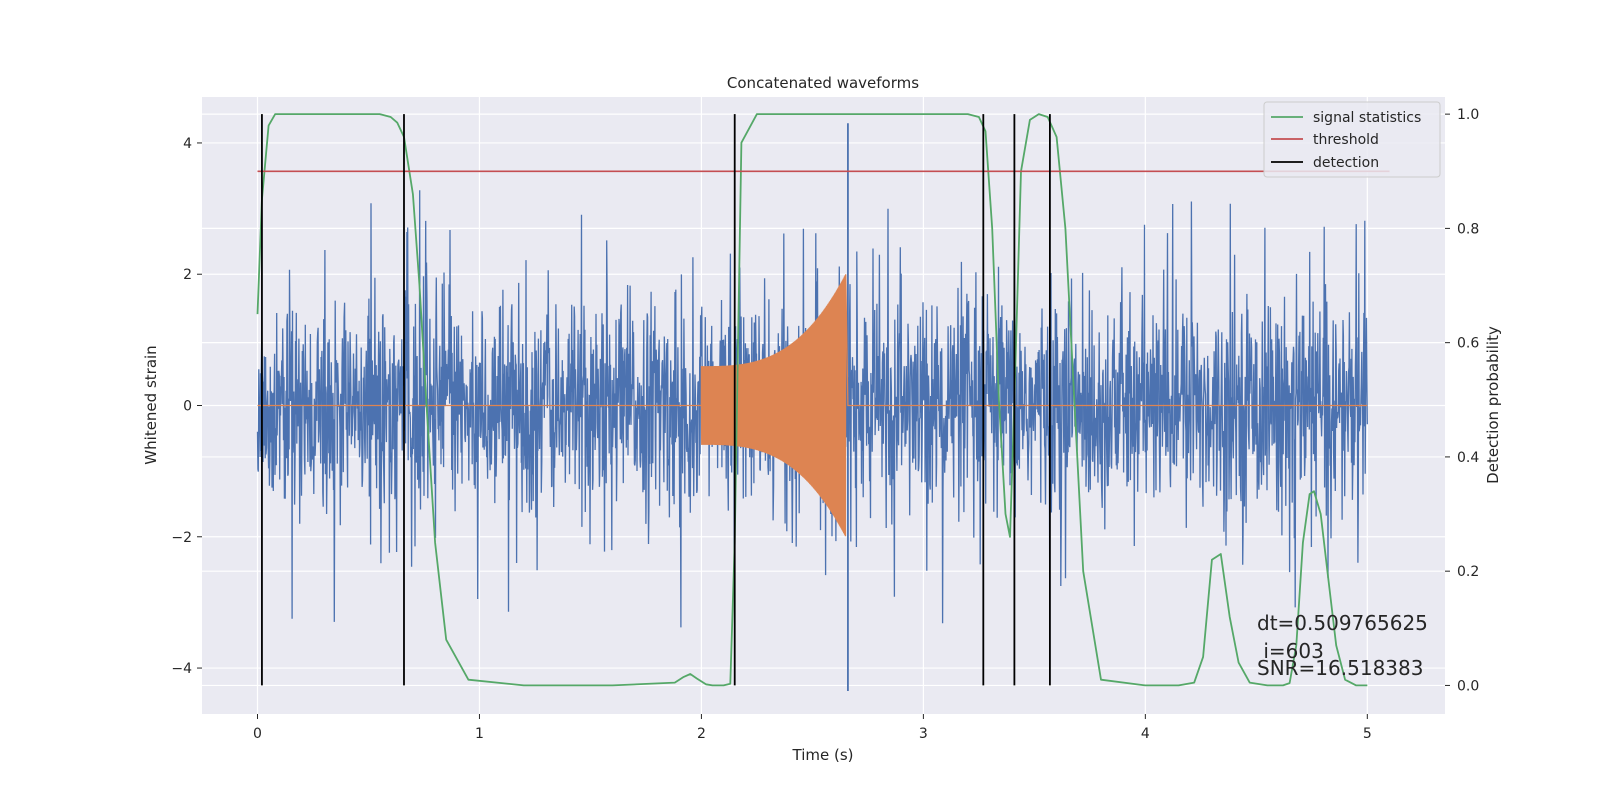  I want to click on legend-label-detection: detection, so click(1346, 163).